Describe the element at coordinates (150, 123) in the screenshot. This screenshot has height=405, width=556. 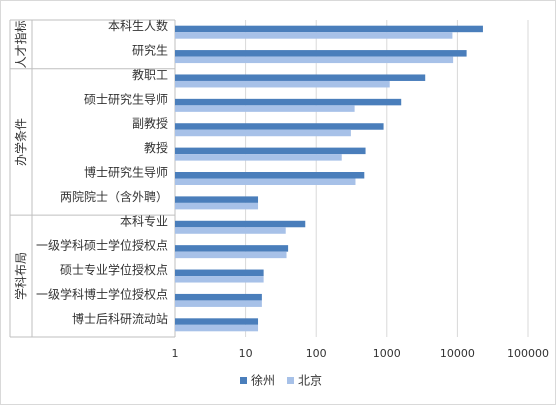
I see `category-label: 副教授` at that location.